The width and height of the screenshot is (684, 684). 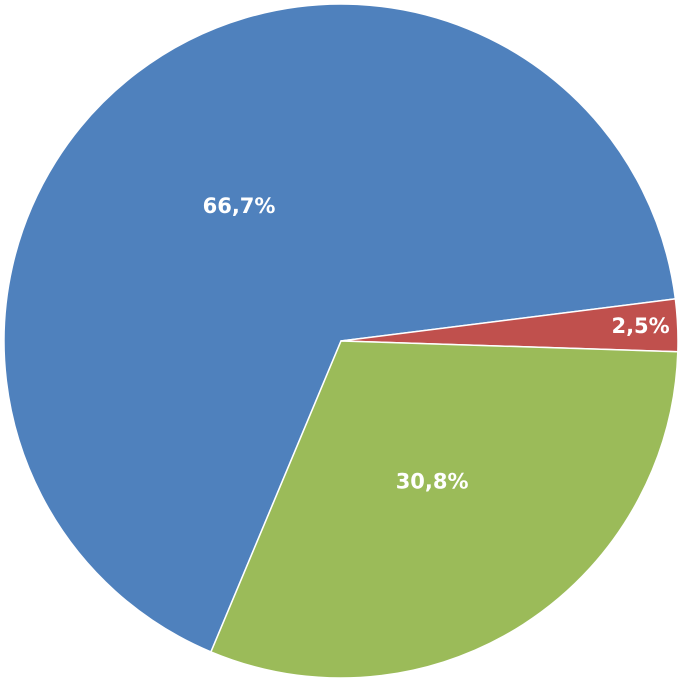 What do you see at coordinates (640, 326) in the screenshot?
I see `data-label: 2,5%` at bounding box center [640, 326].